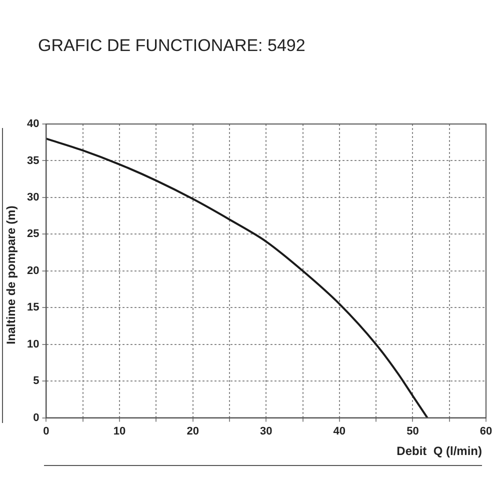 The width and height of the screenshot is (496, 496). What do you see at coordinates (33, 160) in the screenshot?
I see `y-tick-label: 35` at bounding box center [33, 160].